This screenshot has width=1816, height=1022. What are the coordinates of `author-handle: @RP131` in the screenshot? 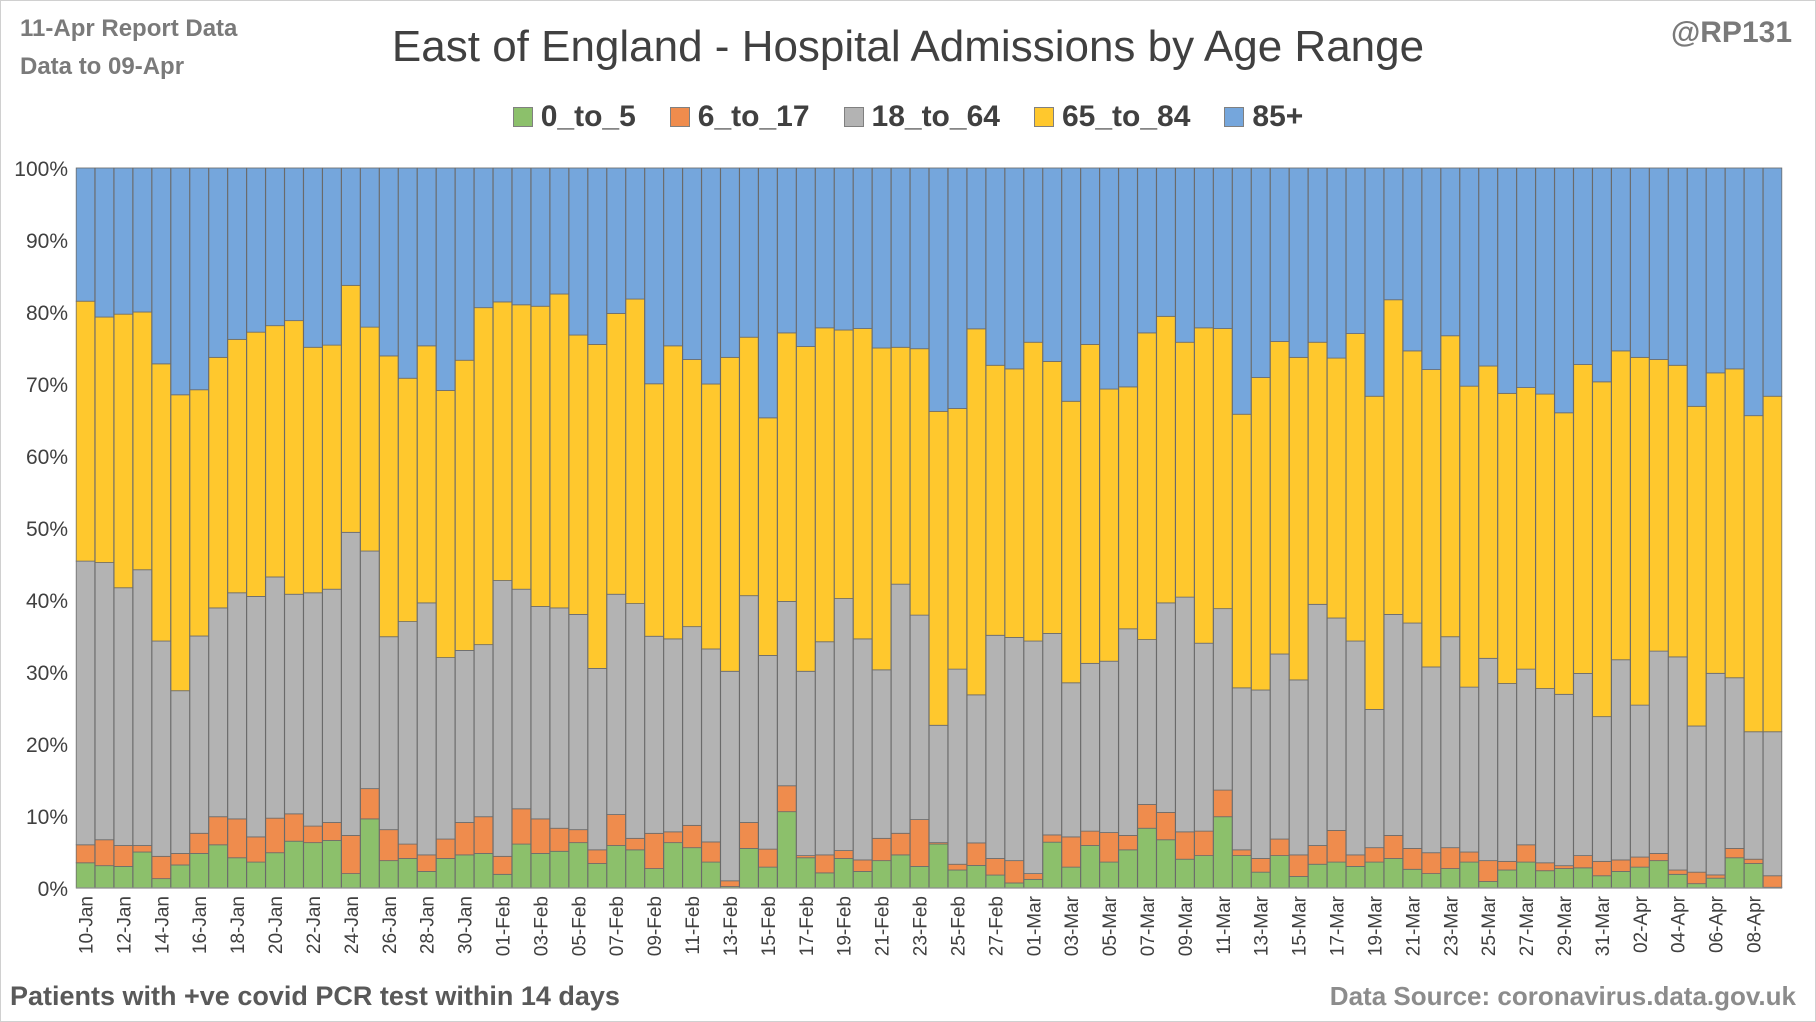 It's located at (1731, 32).